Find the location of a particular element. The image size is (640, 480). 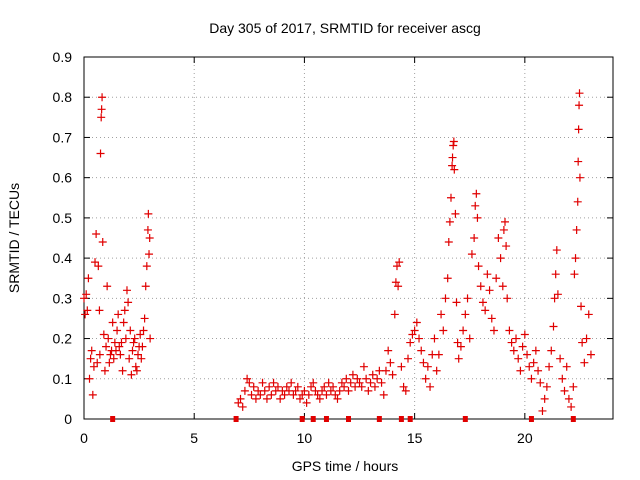

x-tick-label: 10 is located at coordinates (305, 438).